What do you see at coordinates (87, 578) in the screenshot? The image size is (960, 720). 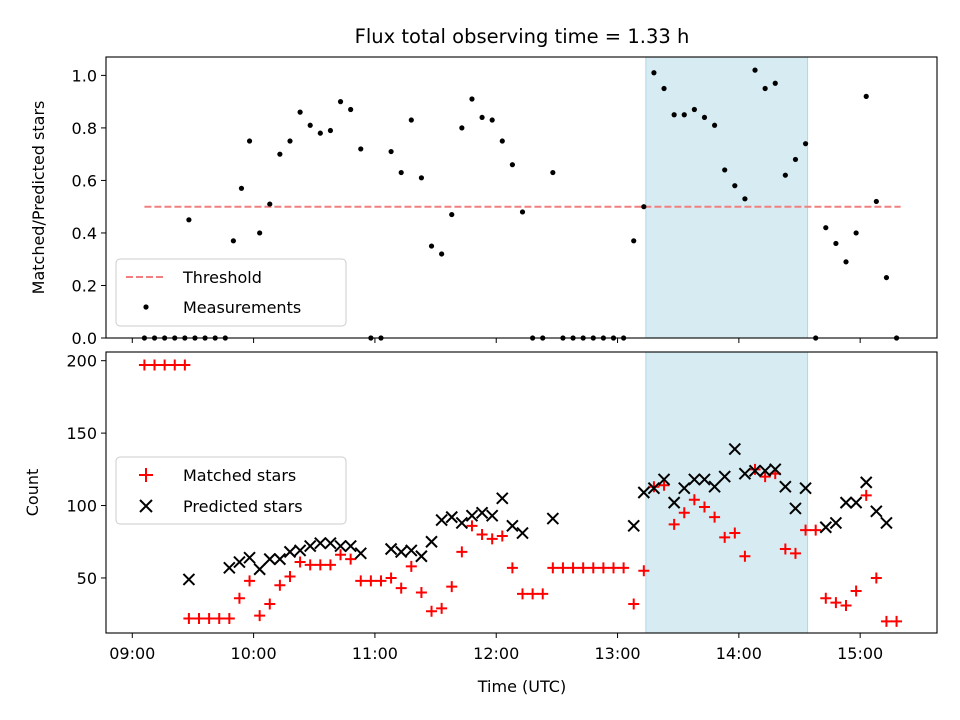 I see `bottom-y-tick-label: 50` at bounding box center [87, 578].